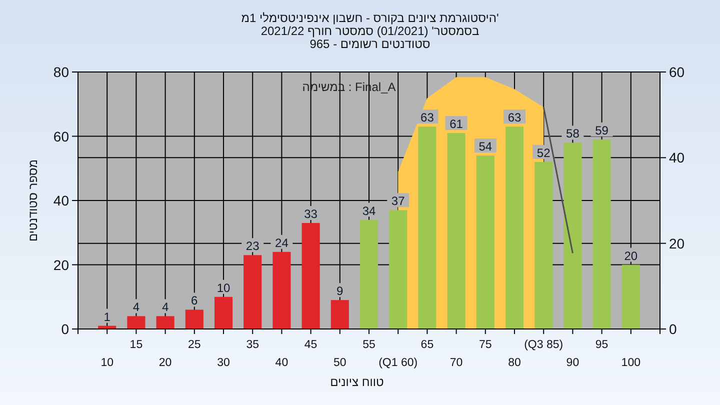 This screenshot has height=405, width=720. What do you see at coordinates (602, 130) in the screenshot?
I see `data-label: 59` at bounding box center [602, 130].